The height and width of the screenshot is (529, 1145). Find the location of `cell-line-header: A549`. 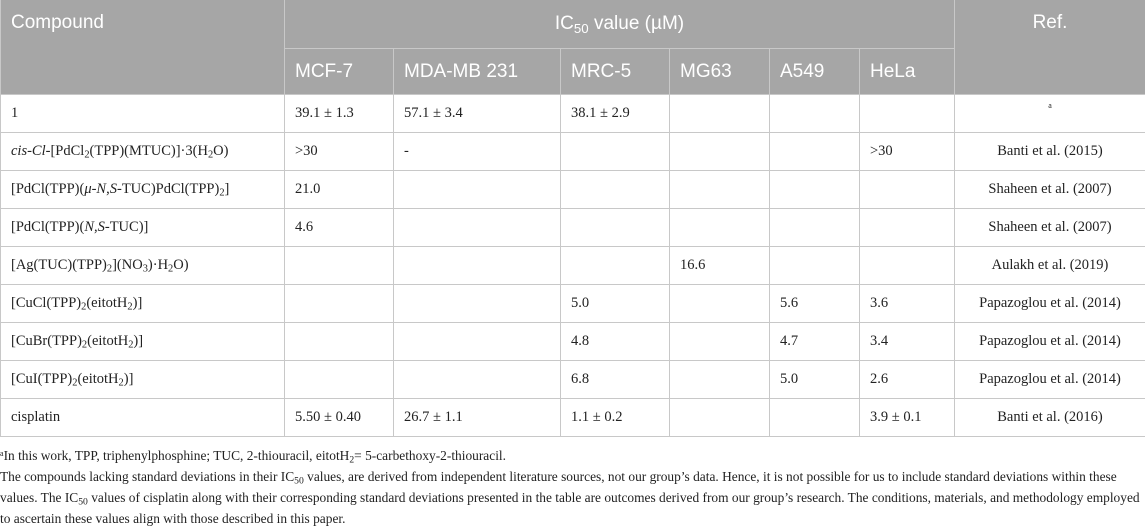

cell-line-header: A549 is located at coordinates (814, 71).